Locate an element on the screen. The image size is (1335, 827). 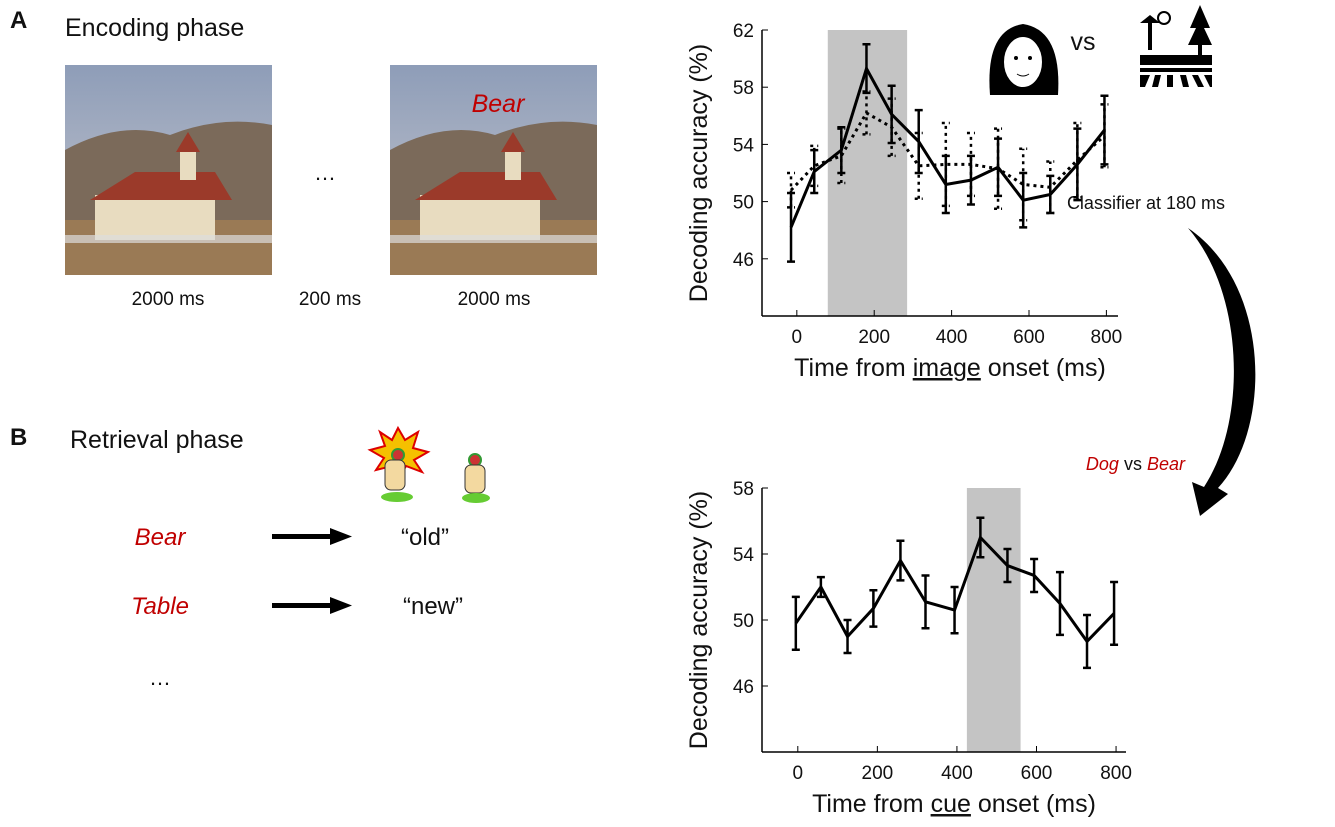
response: “old” is located at coordinates (425, 537).